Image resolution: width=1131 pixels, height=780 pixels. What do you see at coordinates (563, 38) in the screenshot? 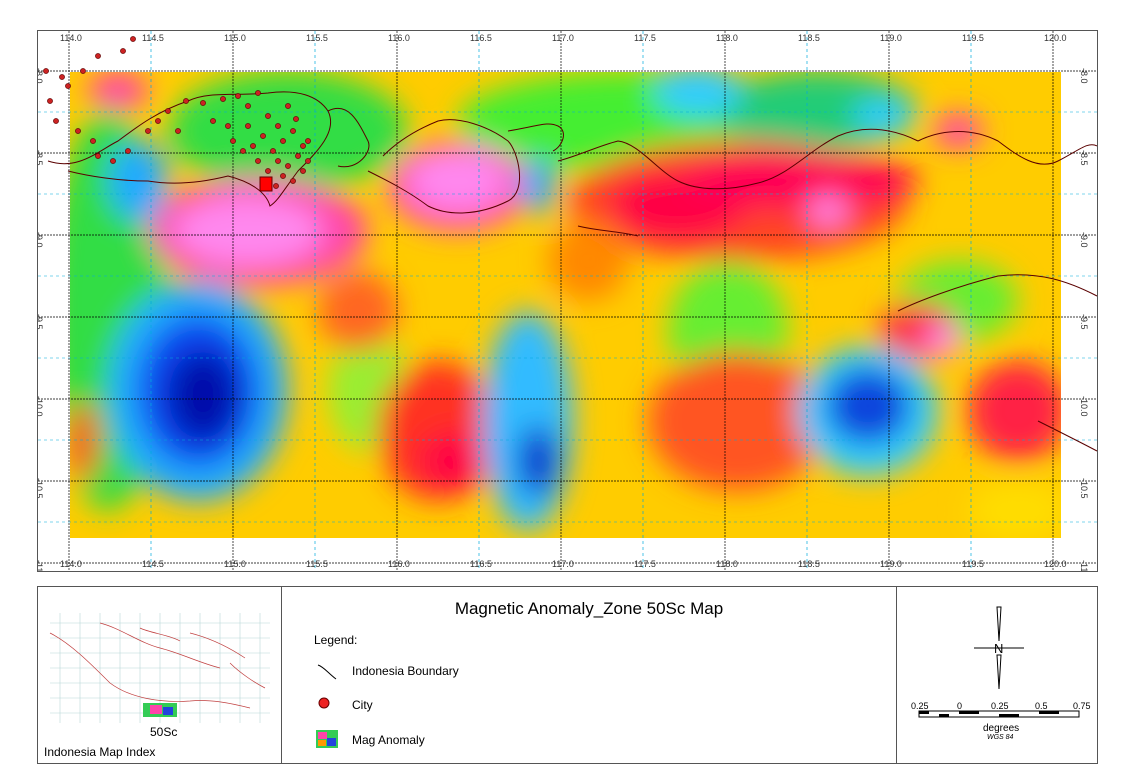
I see `longitude-tick-top: 117.0` at bounding box center [563, 38].